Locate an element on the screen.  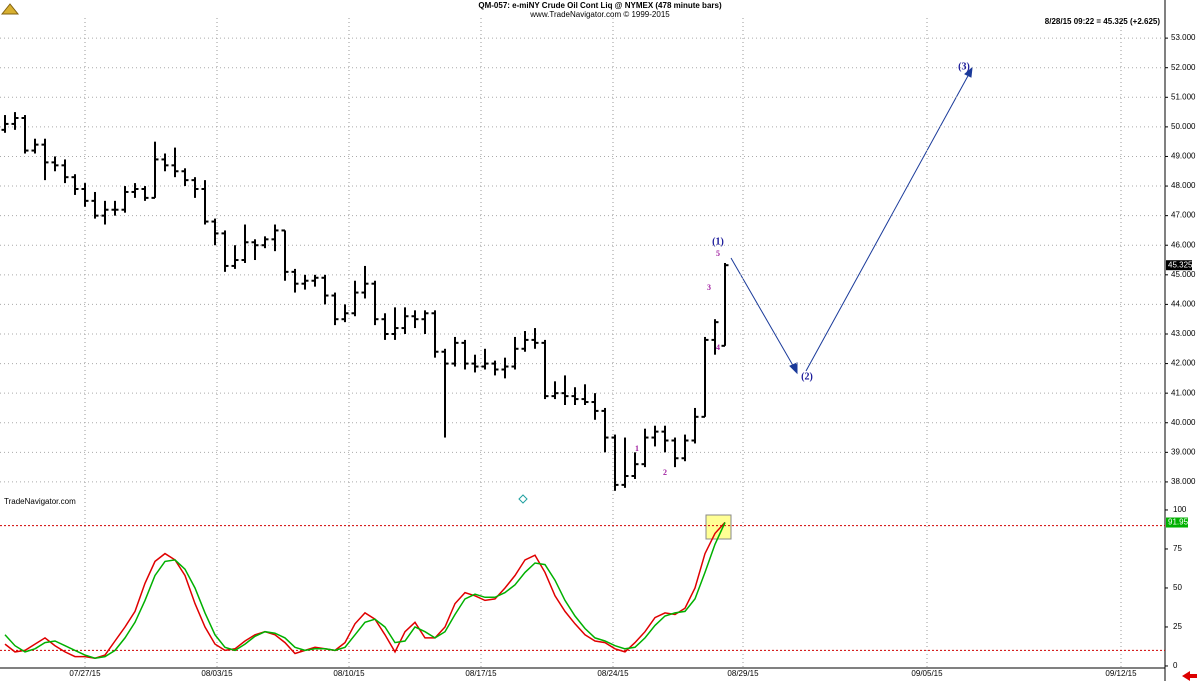
y-tick-label: 42.000 is located at coordinates (1183, 363).